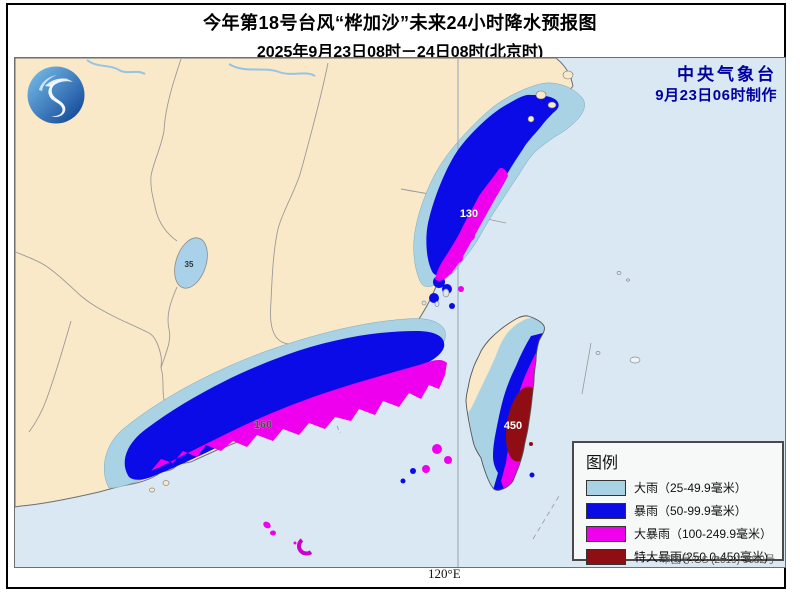  What do you see at coordinates (690, 488) in the screenshot?
I see `legend-label-heavy-rain: 大雨（25-49.9毫米）` at bounding box center [690, 488].